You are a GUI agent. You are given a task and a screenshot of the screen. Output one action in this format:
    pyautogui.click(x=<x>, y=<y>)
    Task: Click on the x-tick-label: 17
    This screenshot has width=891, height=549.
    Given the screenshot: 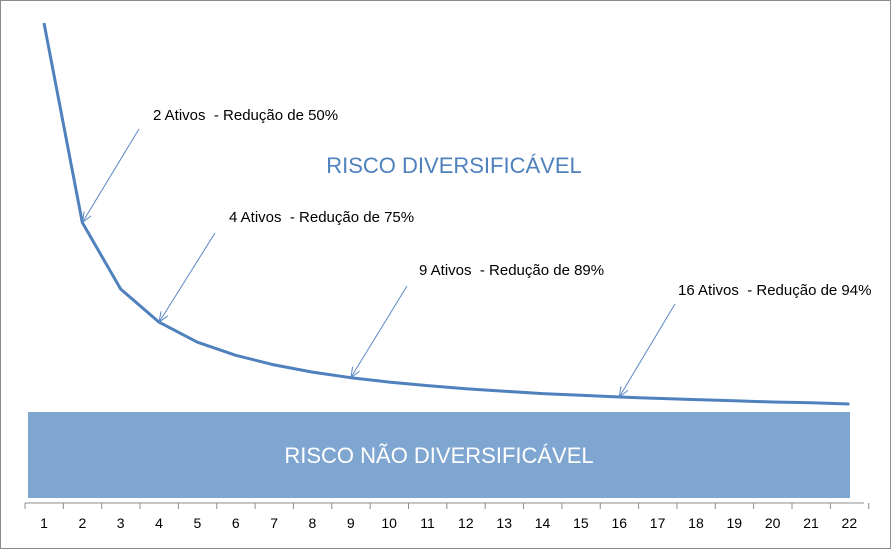 What is the action you would take?
    pyautogui.click(x=658, y=523)
    